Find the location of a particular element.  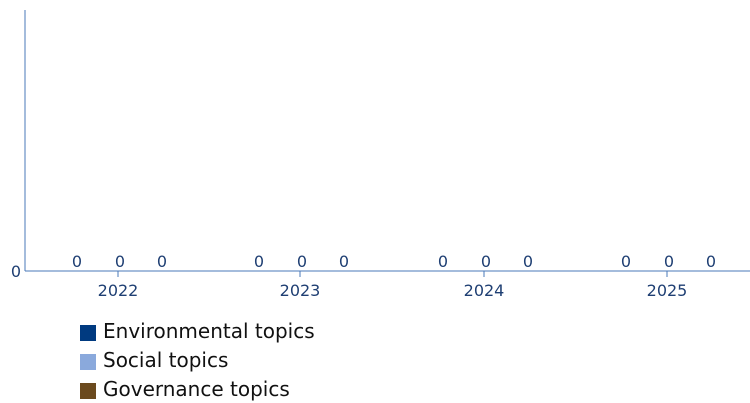

legend-item-governance: Governance topics is located at coordinates (197, 388).